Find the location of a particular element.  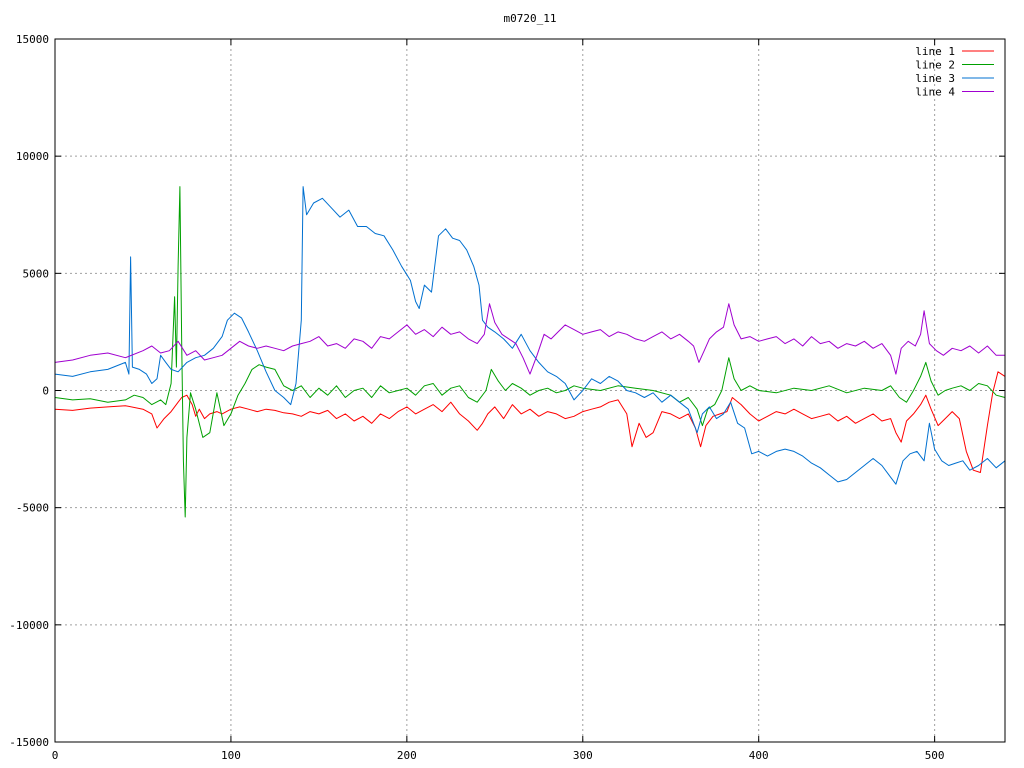

legend-label: line 1 is located at coordinates (935, 51).